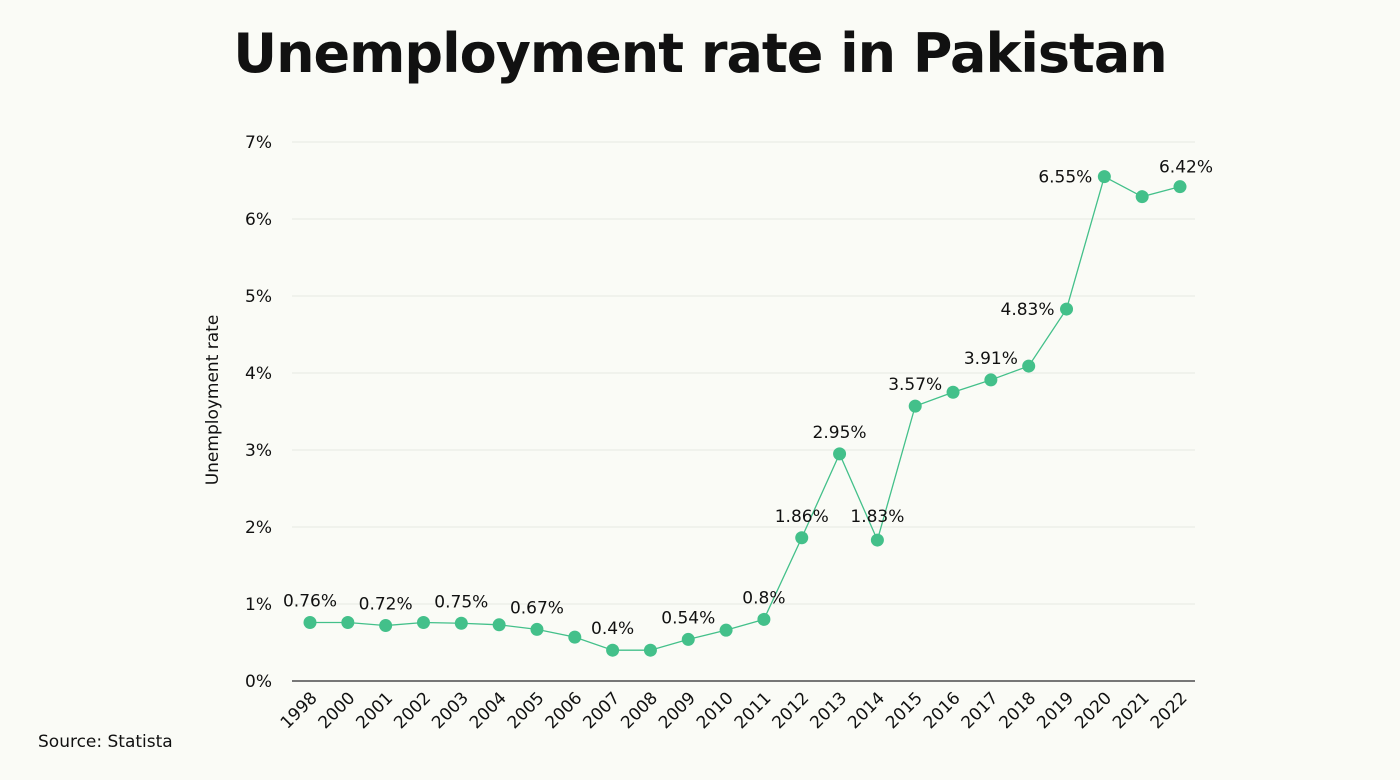 This screenshot has width=1400, height=780. Describe the element at coordinates (213, 400) in the screenshot. I see `y-axis-label: Unemployment rate` at that location.